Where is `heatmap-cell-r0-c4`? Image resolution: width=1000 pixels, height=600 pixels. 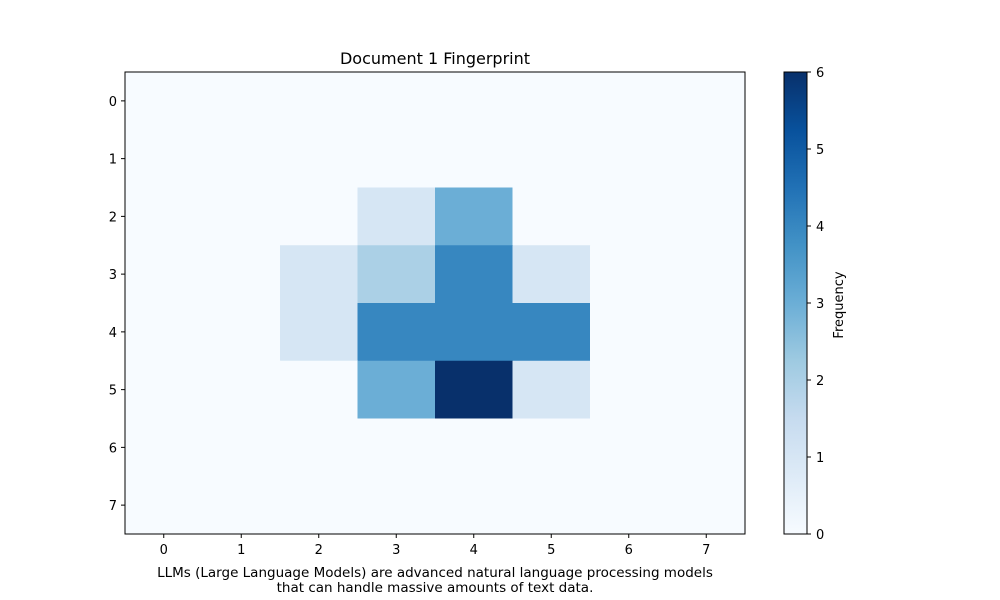
heatmap-cell-r0-c4 is located at coordinates (474, 101).